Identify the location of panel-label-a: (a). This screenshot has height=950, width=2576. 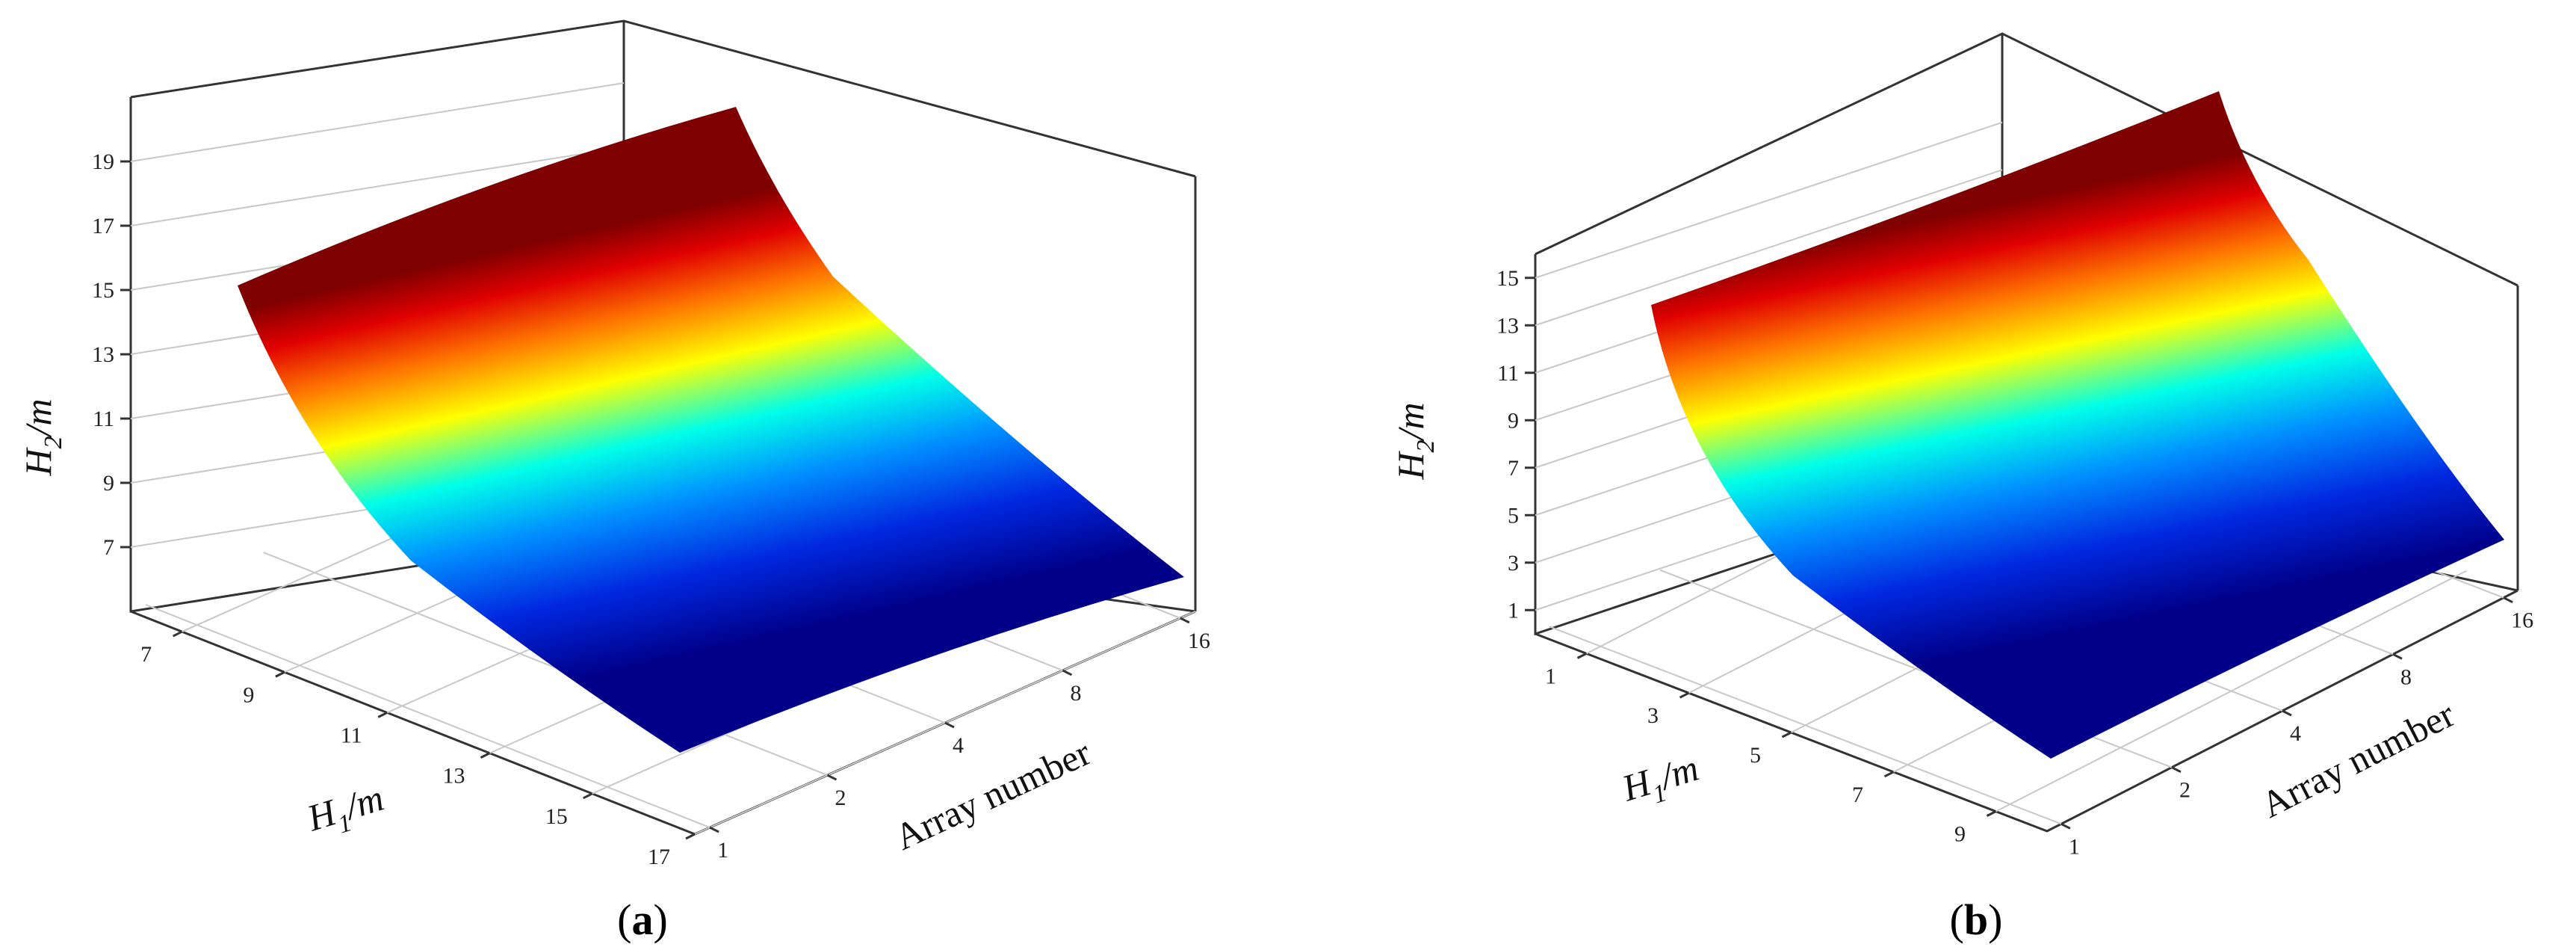
(642, 919).